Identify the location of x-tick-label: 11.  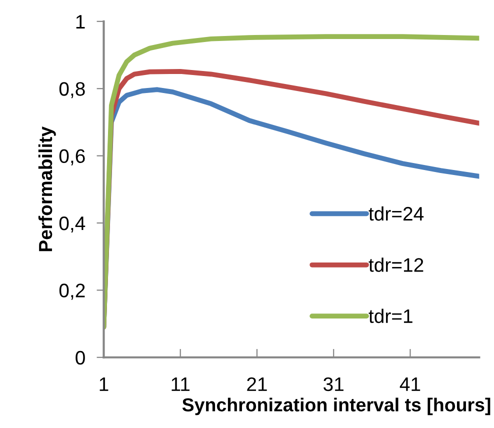
(181, 384).